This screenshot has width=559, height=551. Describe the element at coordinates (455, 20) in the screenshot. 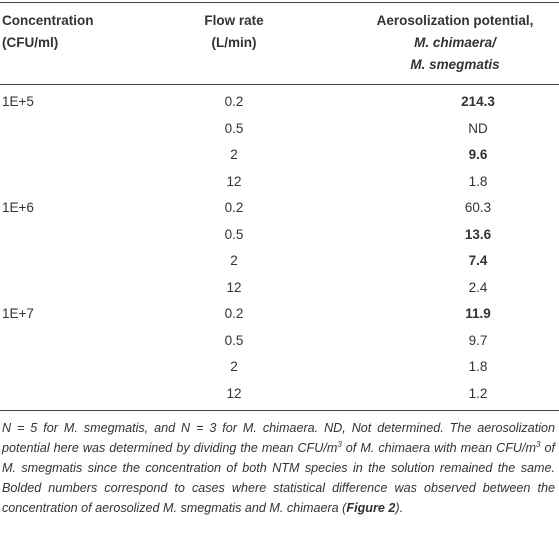

I see `header-cell: Aerosolization potential,` at that location.